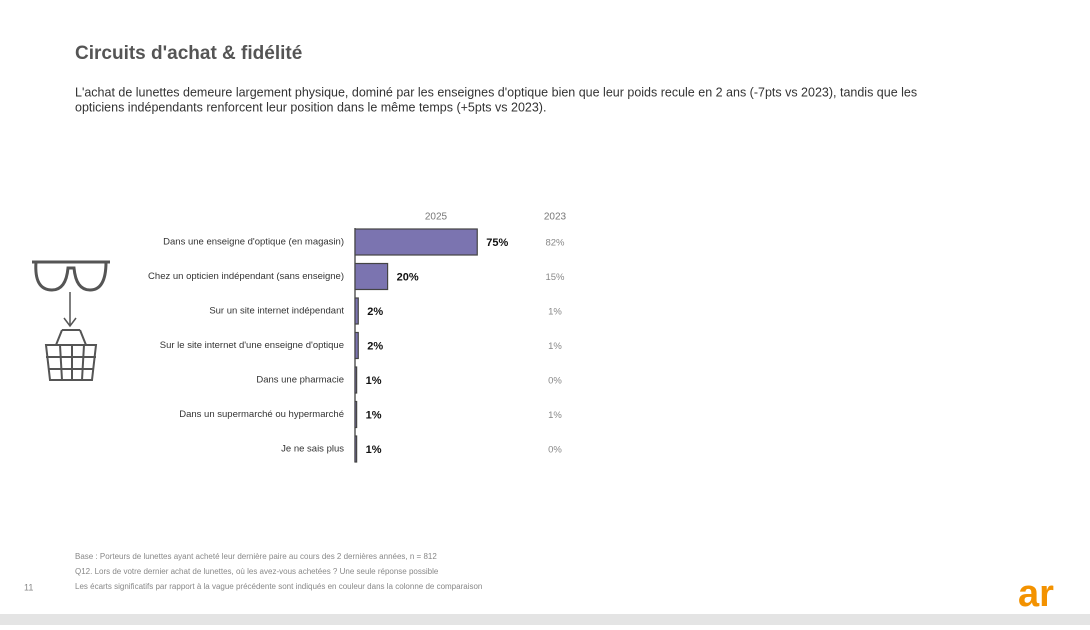  Describe the element at coordinates (436, 217) in the screenshot. I see `column-header: 2025` at that location.